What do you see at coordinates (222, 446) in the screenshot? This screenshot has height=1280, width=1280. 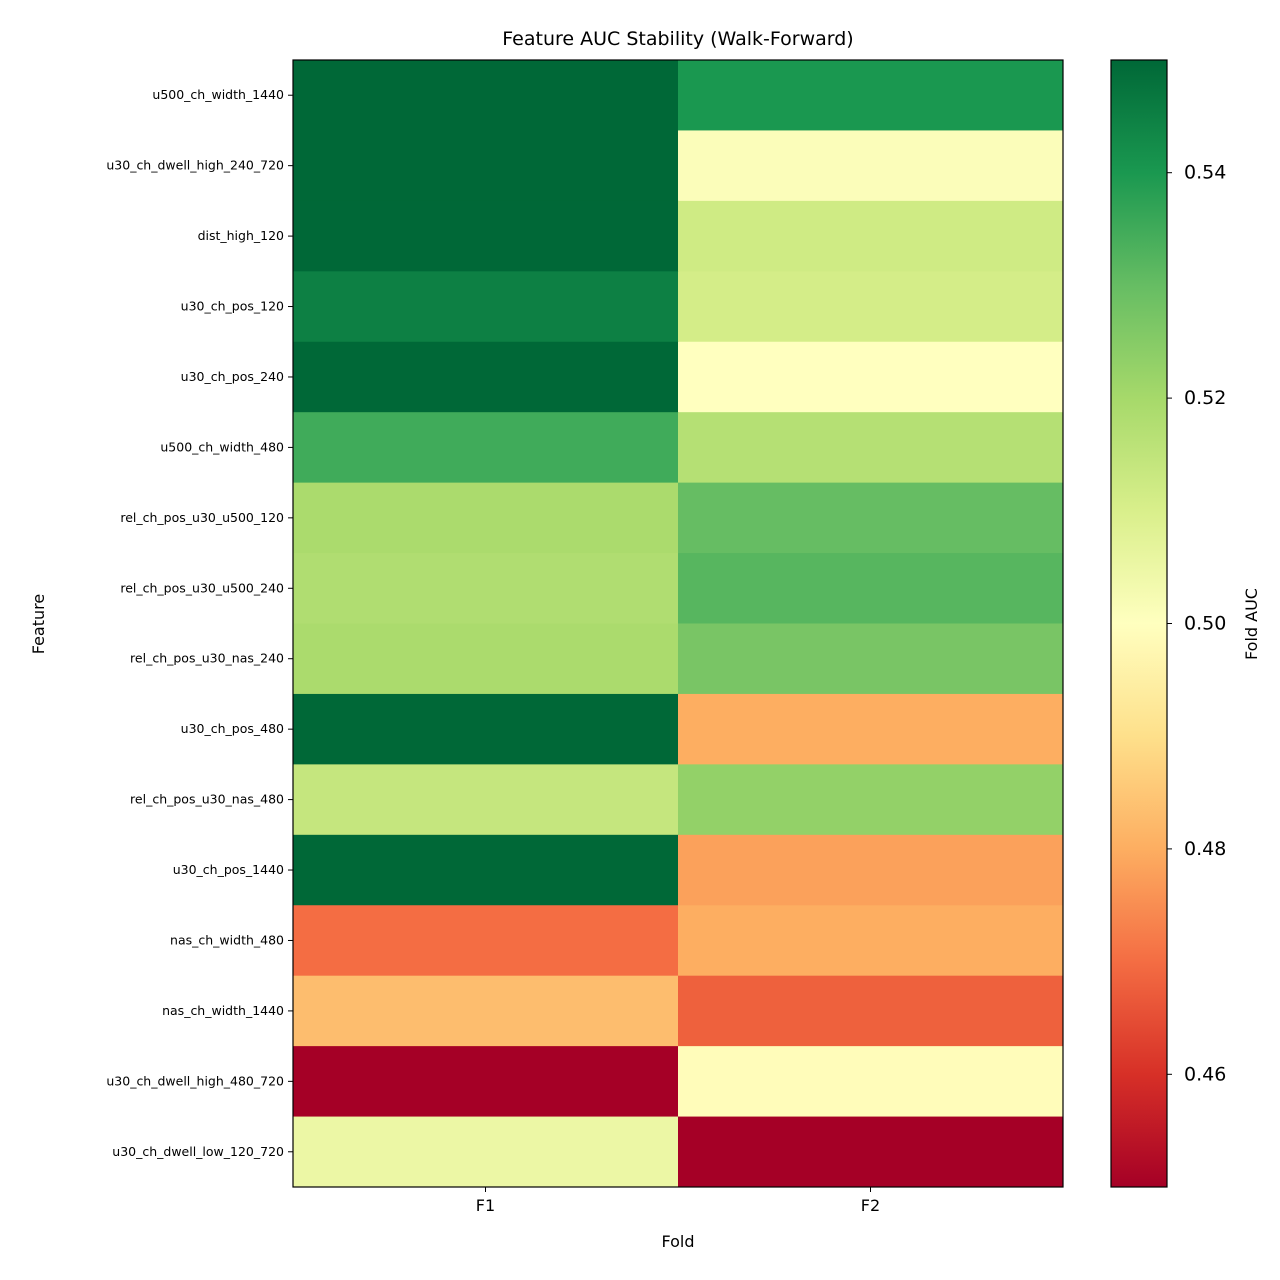 I see `y-tick-label: u500_ch_width_480` at bounding box center [222, 446].